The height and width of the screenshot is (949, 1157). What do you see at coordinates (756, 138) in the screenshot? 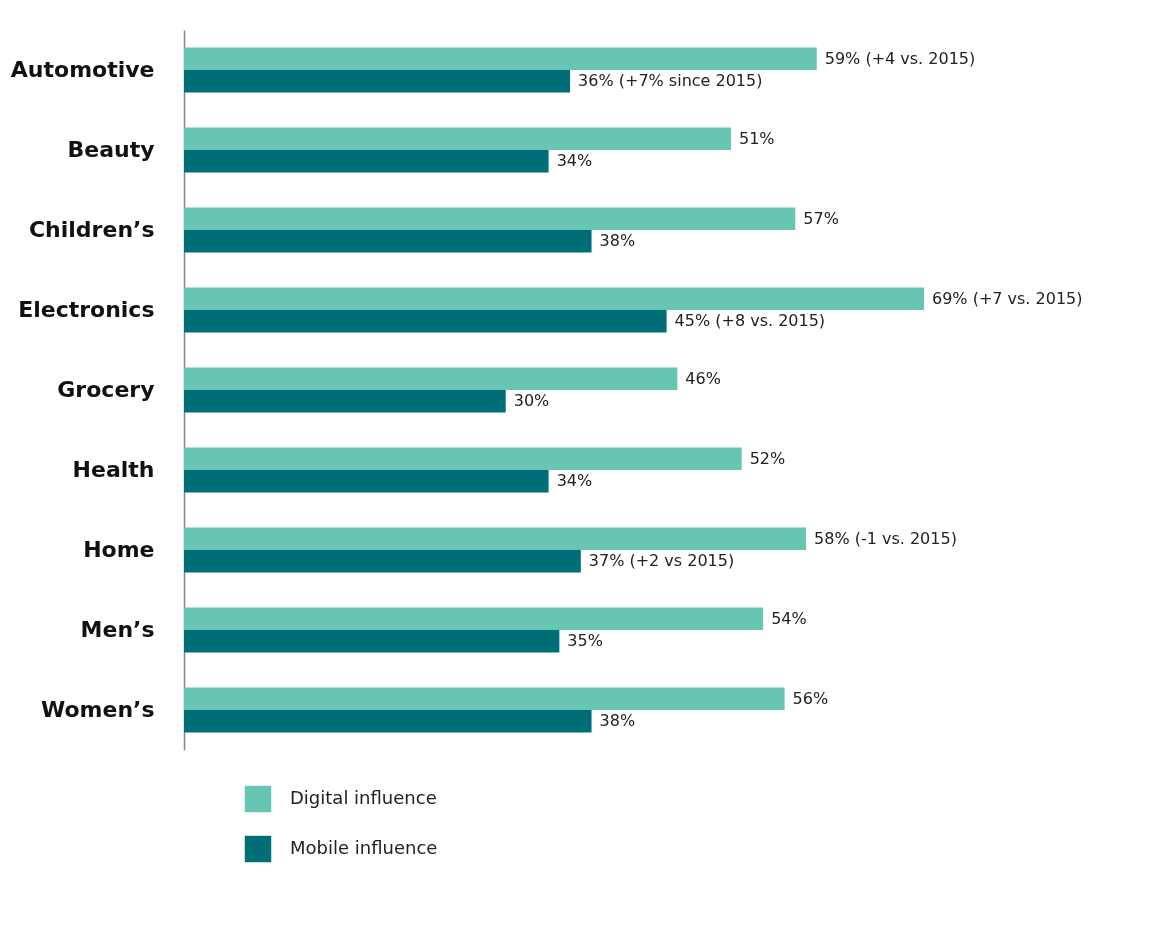
I see `data-label: 51%` at bounding box center [756, 138].